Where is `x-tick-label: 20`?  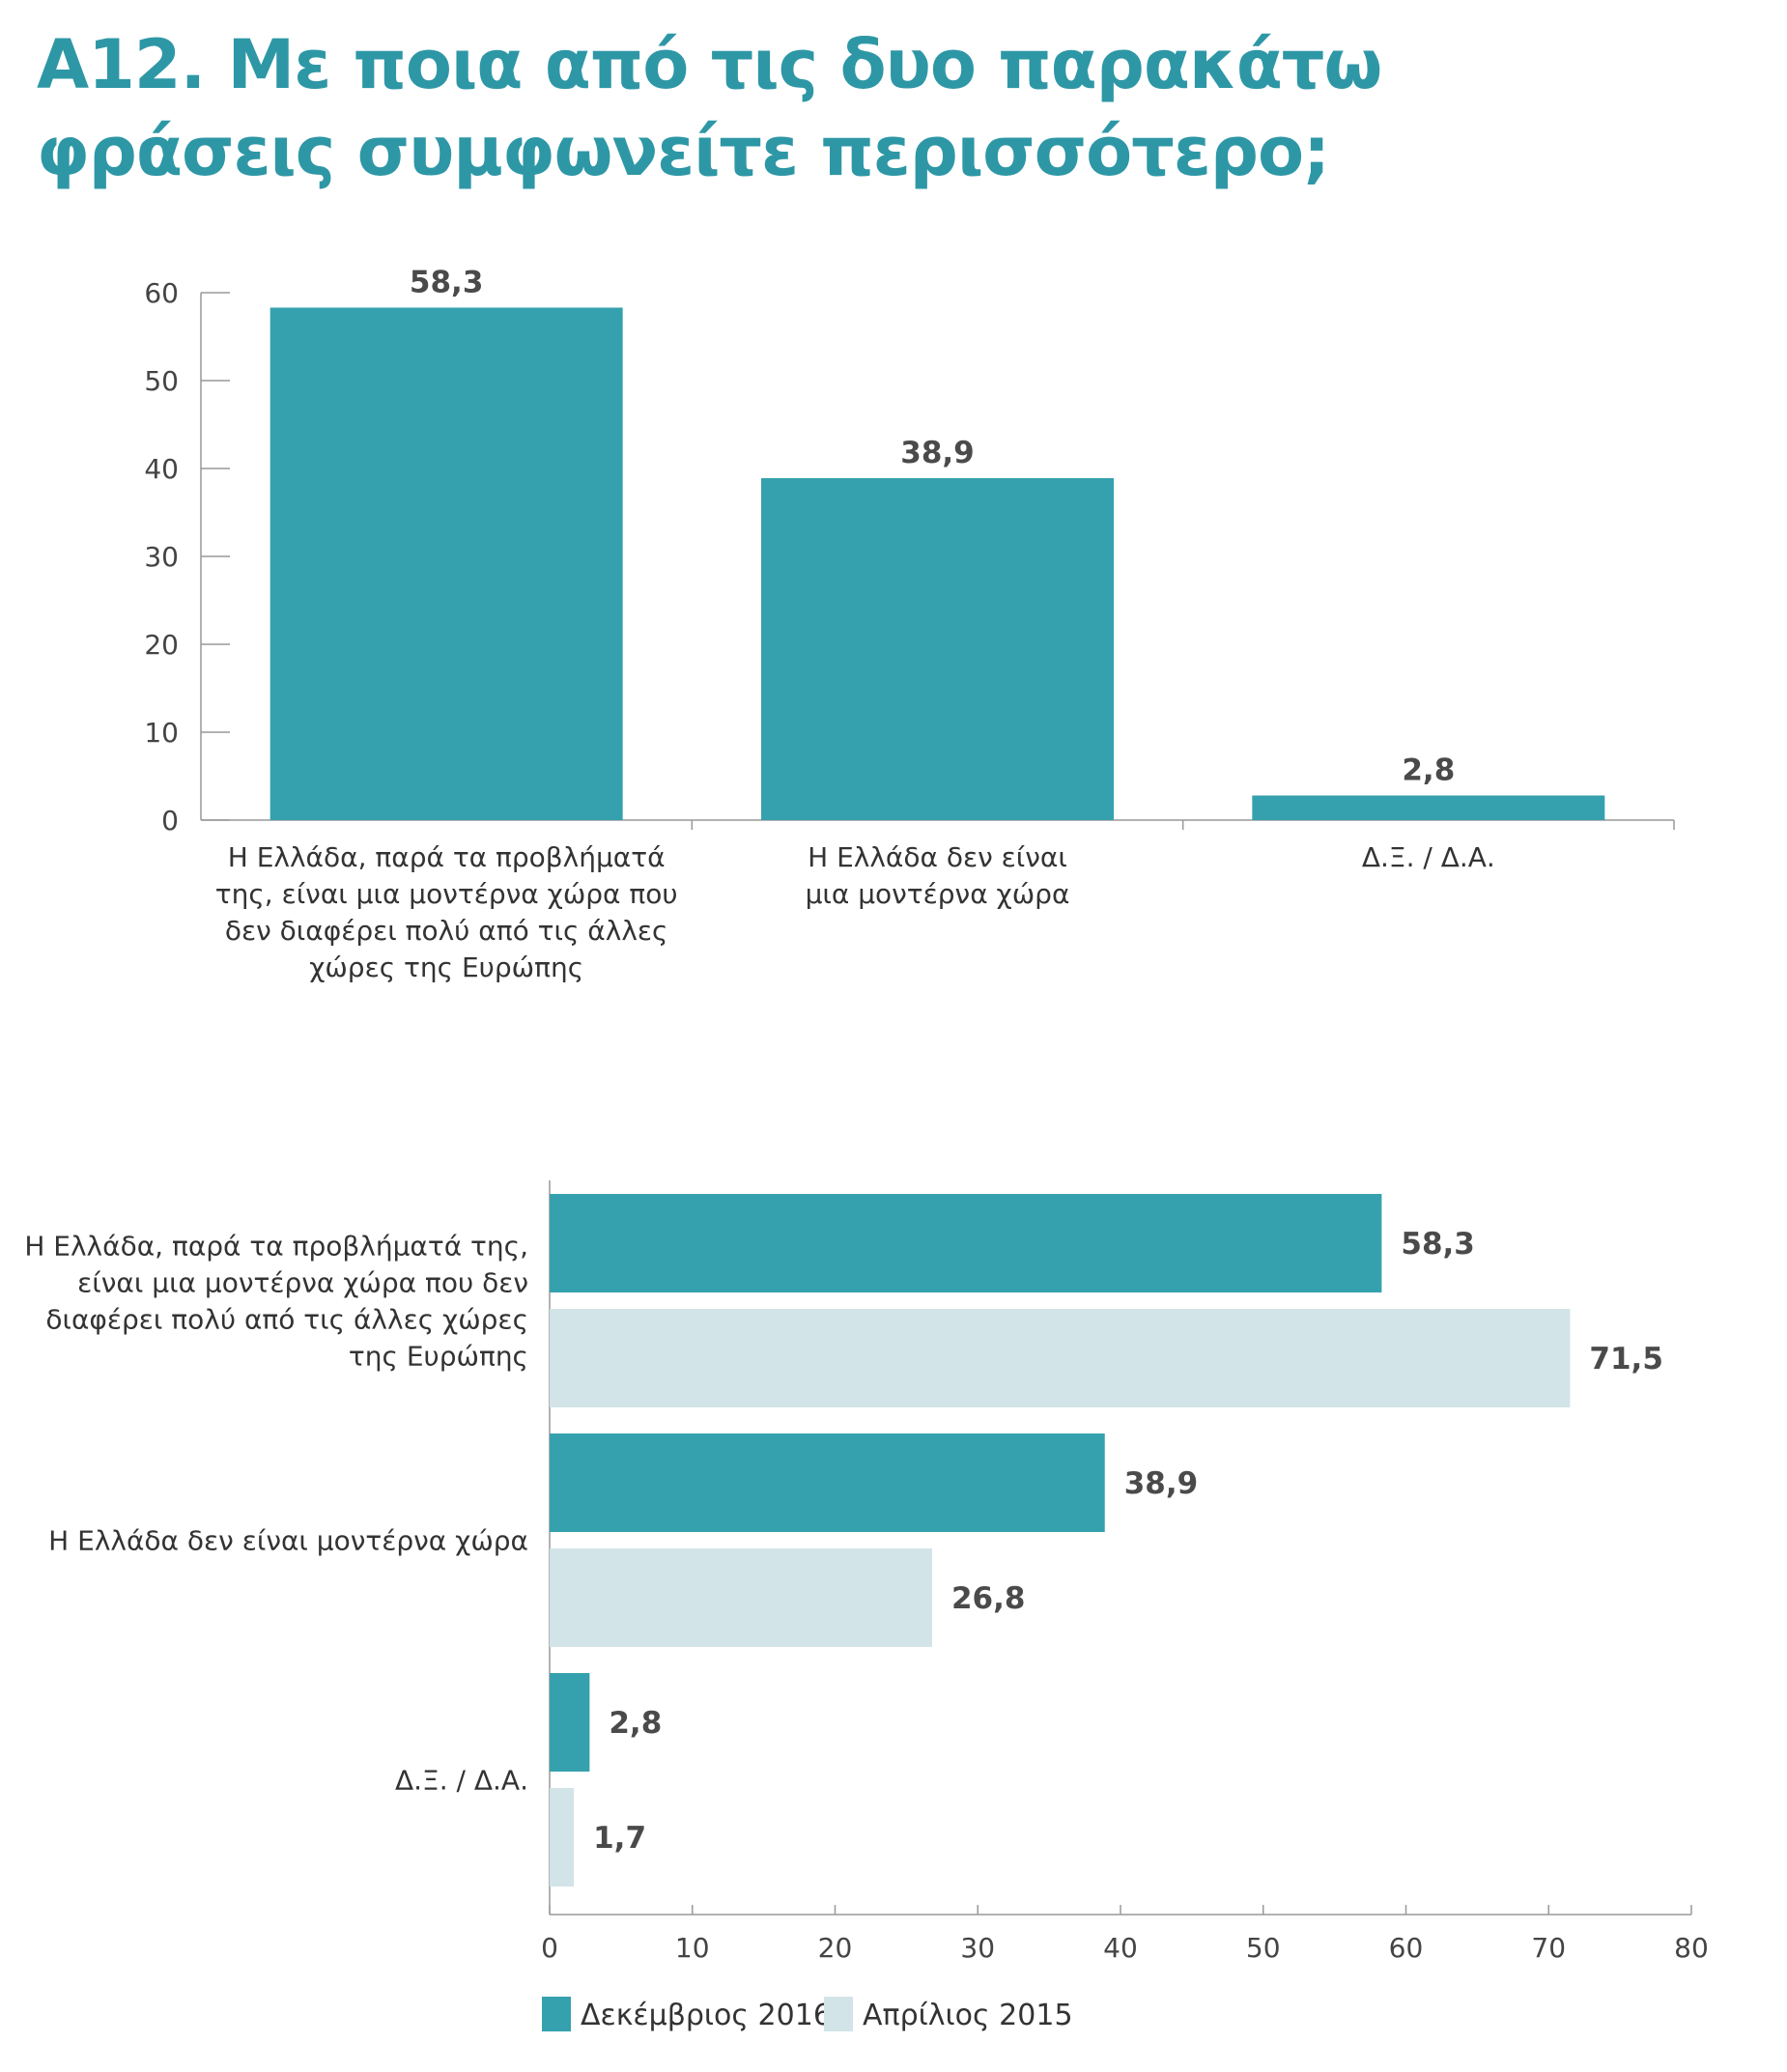
x-tick-label: 20 is located at coordinates (835, 1948).